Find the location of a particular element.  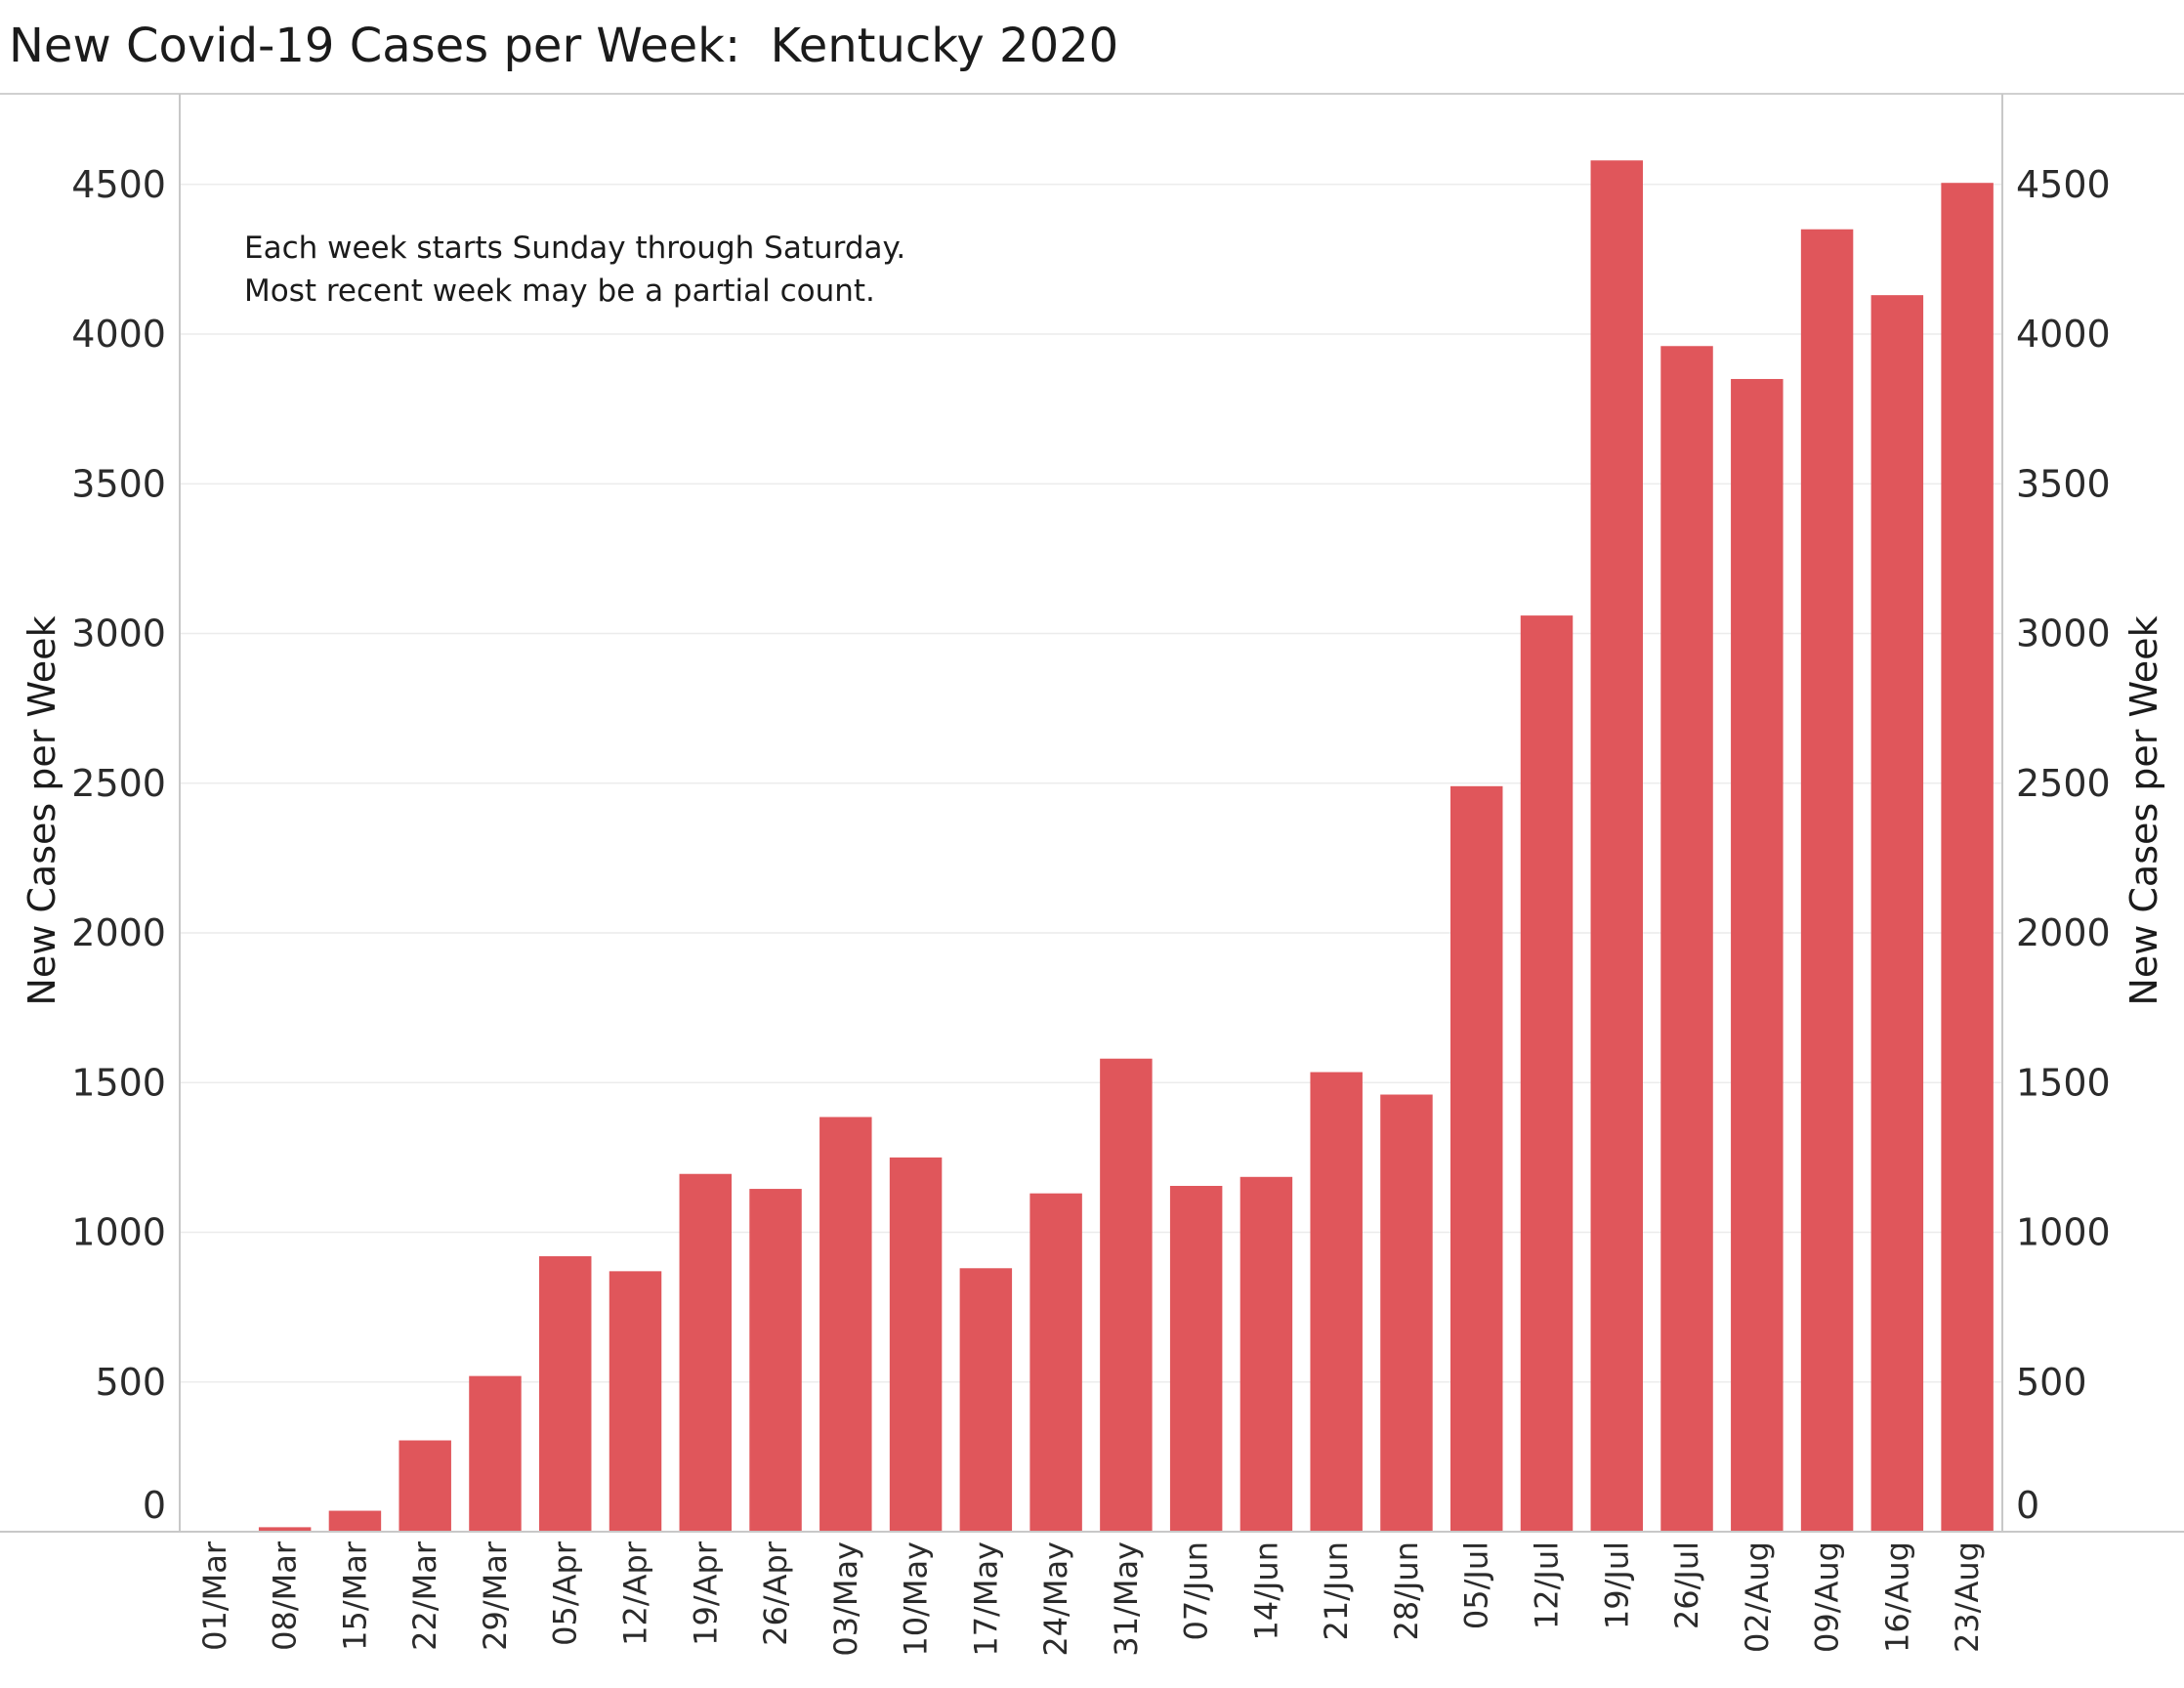

y-tick-label-right: 3500 is located at coordinates (2063, 483).